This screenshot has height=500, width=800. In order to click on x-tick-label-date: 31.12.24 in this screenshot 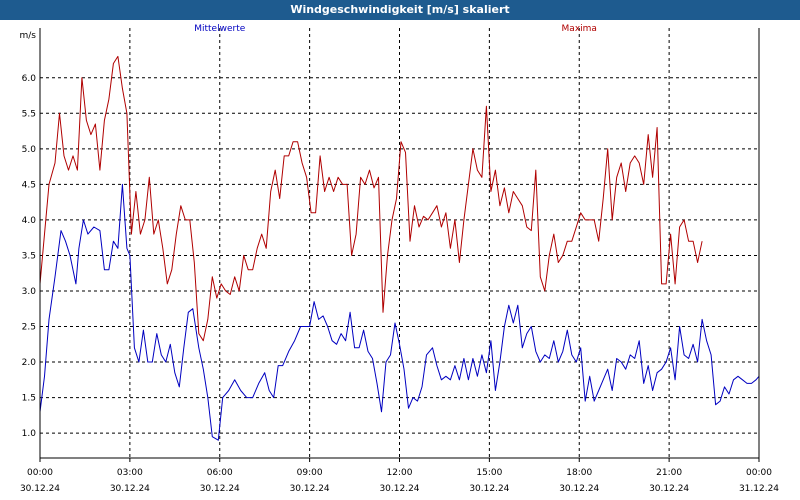, I will do `click(759, 489)`.